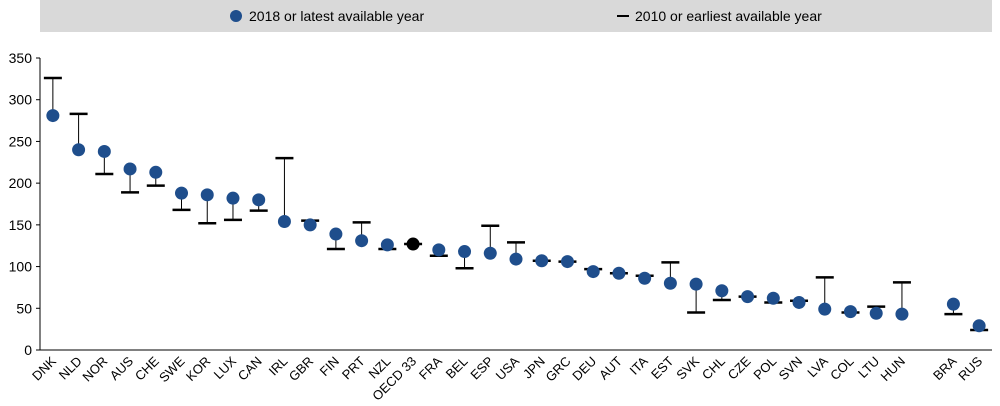 The height and width of the screenshot is (406, 1000). I want to click on x-tick-label: DNK, so click(44, 368).